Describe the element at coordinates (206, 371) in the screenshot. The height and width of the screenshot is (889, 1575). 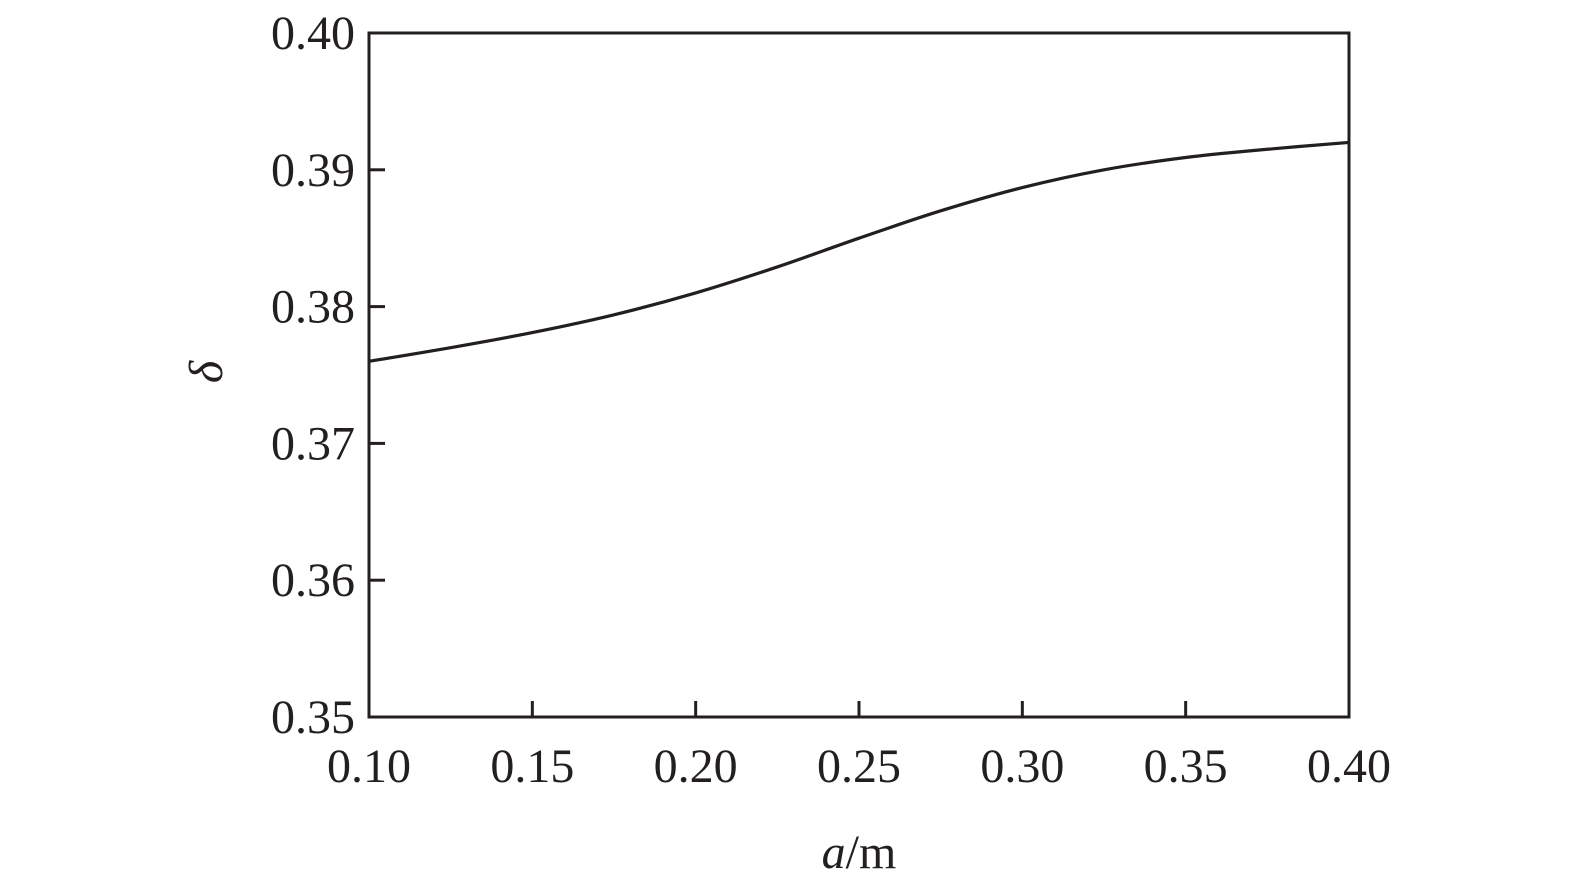
I see `y-axis-label: δ` at that location.